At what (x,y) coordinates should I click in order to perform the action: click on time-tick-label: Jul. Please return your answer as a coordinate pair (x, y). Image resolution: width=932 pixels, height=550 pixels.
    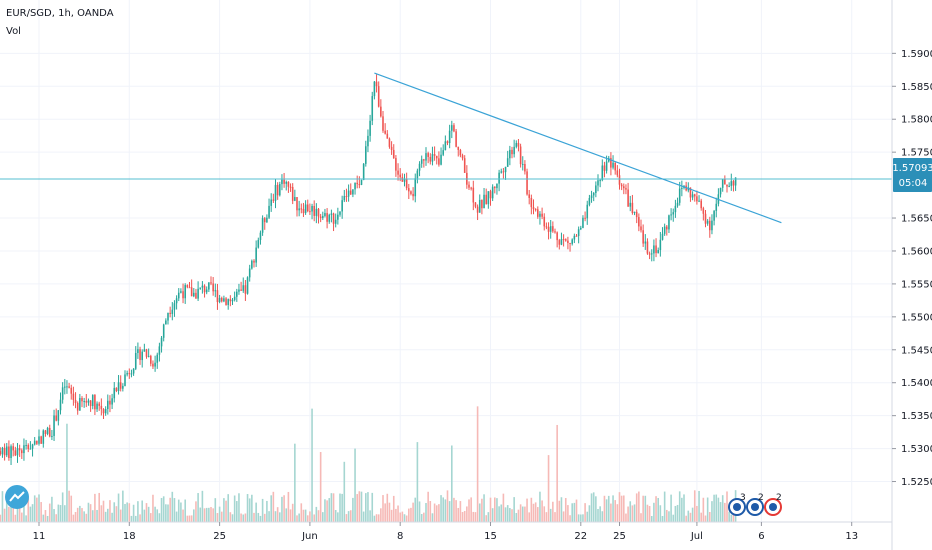
    Looking at the image, I should click on (696, 536).